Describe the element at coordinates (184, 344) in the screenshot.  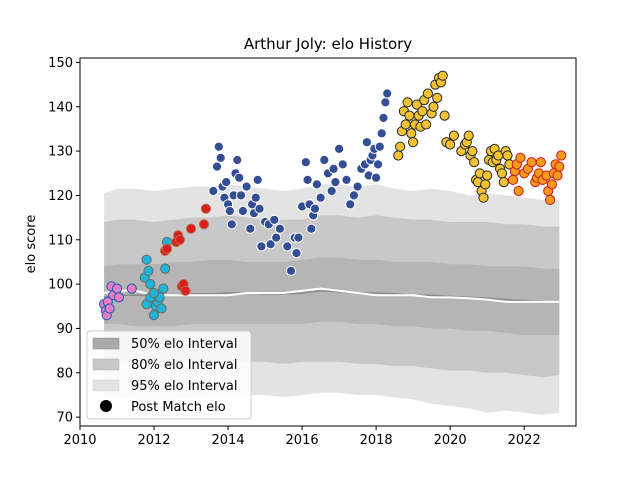
I see `legend-label-50: 50% elo Interval` at that location.